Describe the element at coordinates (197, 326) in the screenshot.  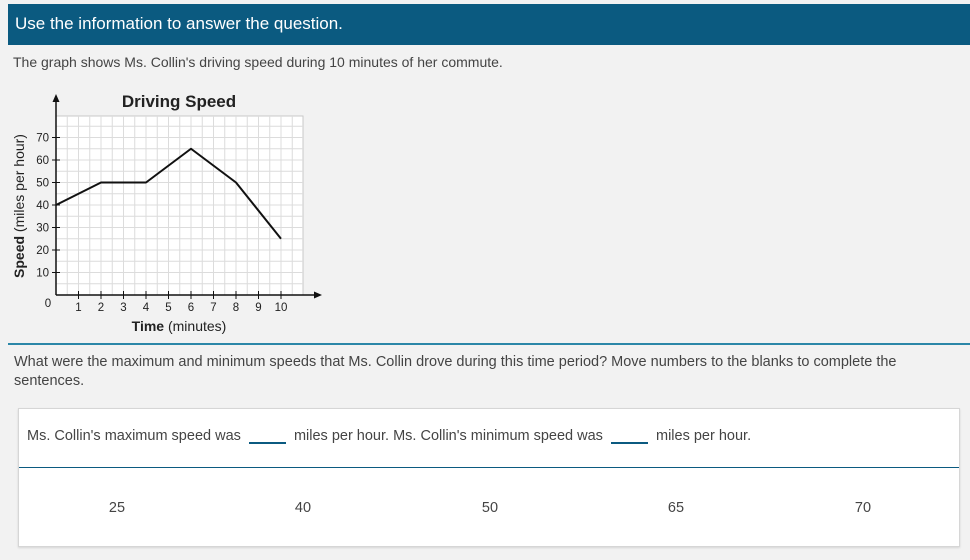
I see `x-axis-label-unit: (minutes)` at that location.